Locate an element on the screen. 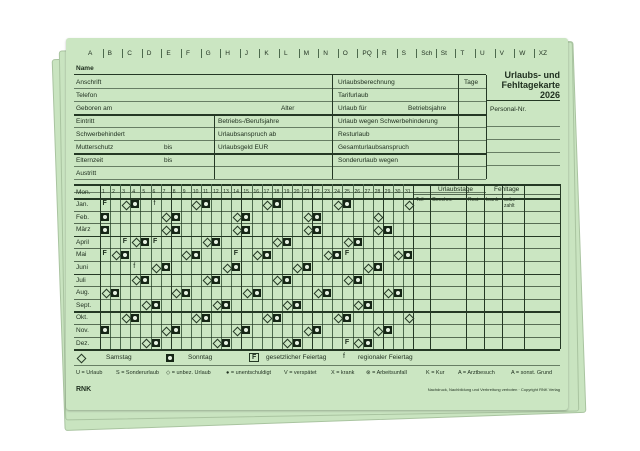  month-label: März is located at coordinates (83, 230).